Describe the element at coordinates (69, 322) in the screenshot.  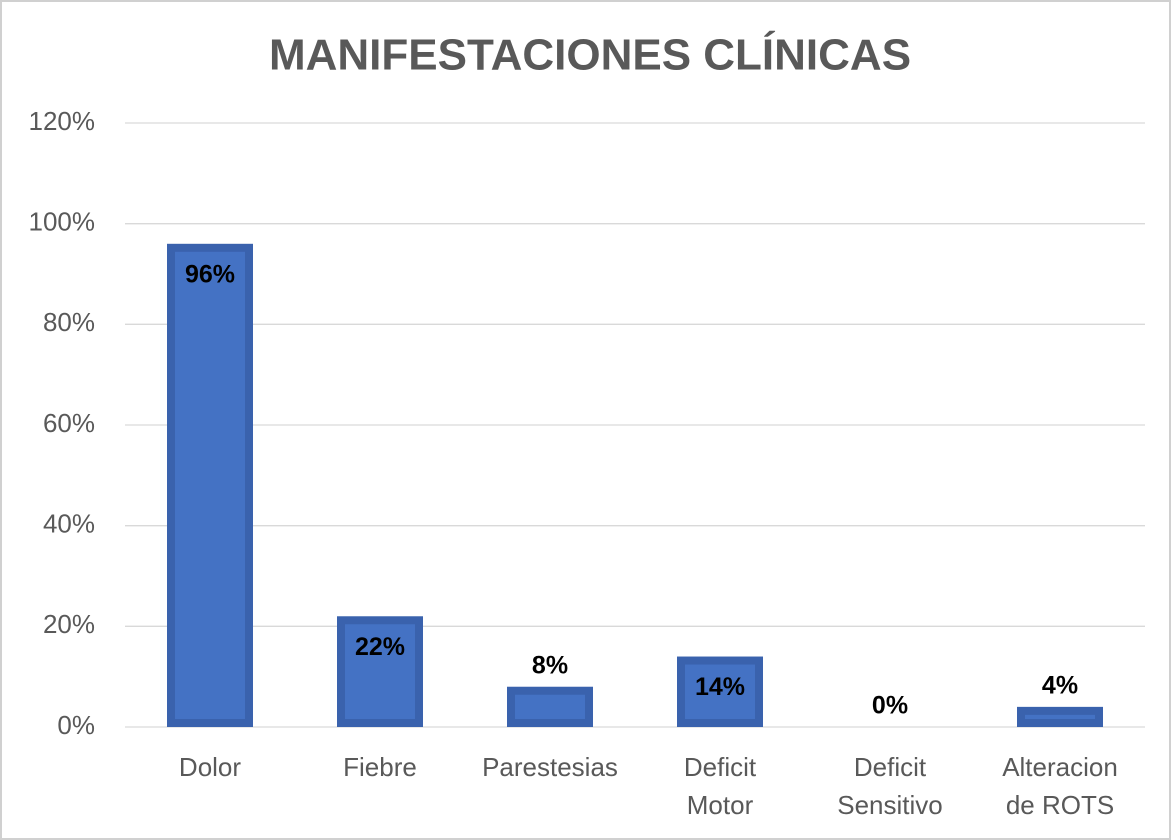
I see `y-tick-label: 80%` at that location.